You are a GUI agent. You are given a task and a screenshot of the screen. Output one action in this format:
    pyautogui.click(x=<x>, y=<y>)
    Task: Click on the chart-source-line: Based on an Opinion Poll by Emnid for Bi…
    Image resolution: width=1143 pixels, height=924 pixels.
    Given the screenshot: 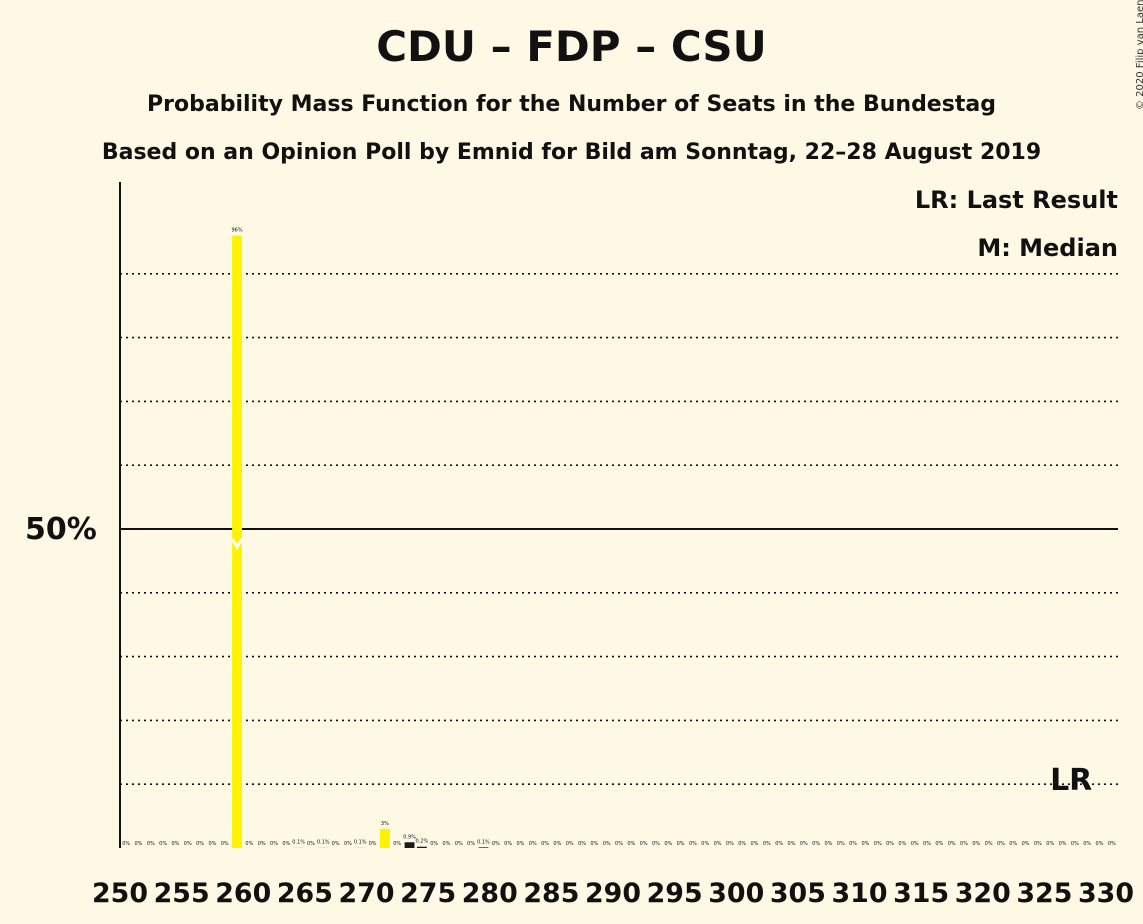 What is the action you would take?
    pyautogui.click(x=571, y=152)
    